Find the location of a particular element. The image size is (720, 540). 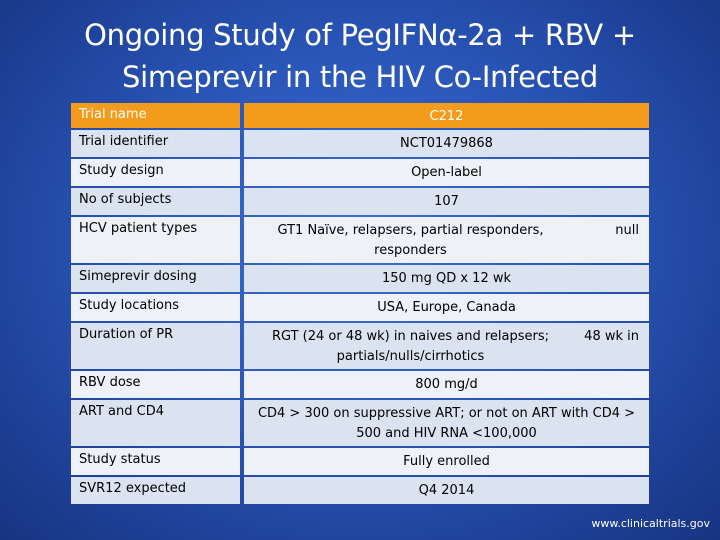

row-label: SVR12 expected is located at coordinates (155, 490).